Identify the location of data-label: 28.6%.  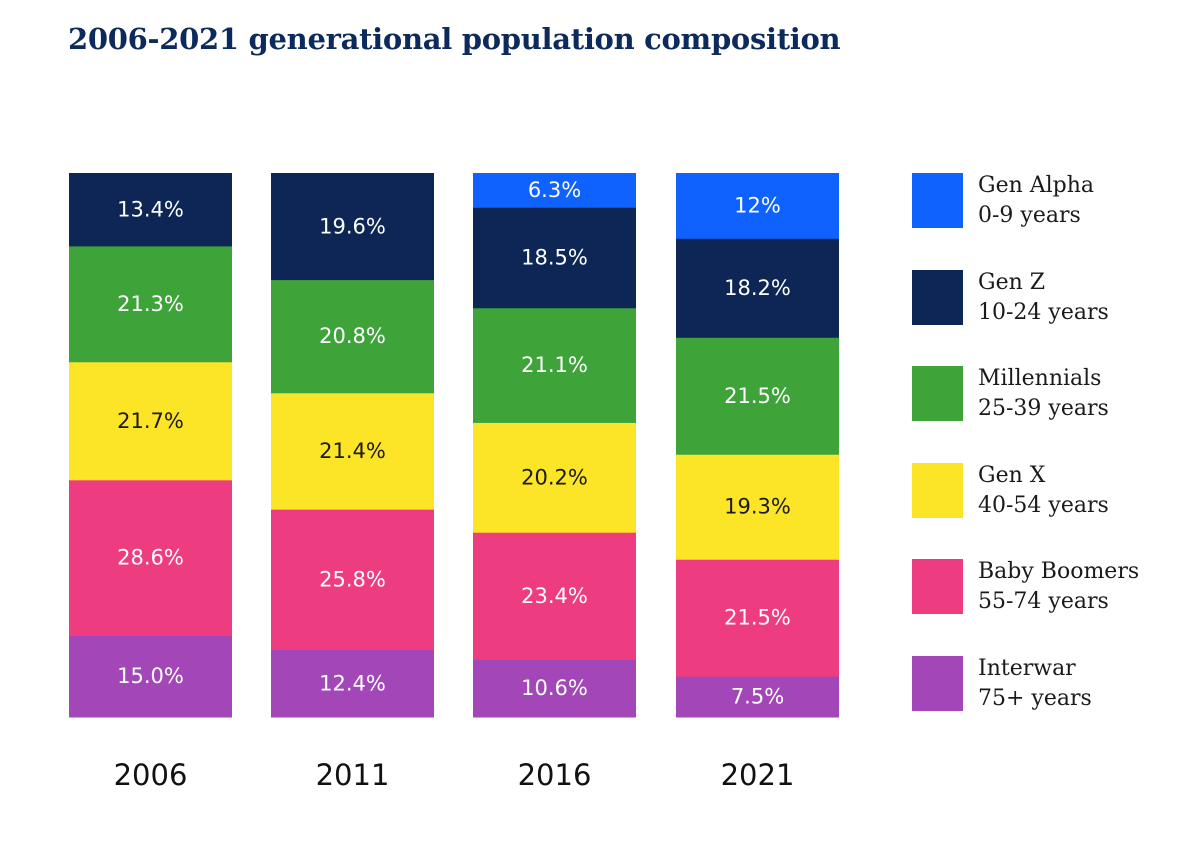
(150, 558).